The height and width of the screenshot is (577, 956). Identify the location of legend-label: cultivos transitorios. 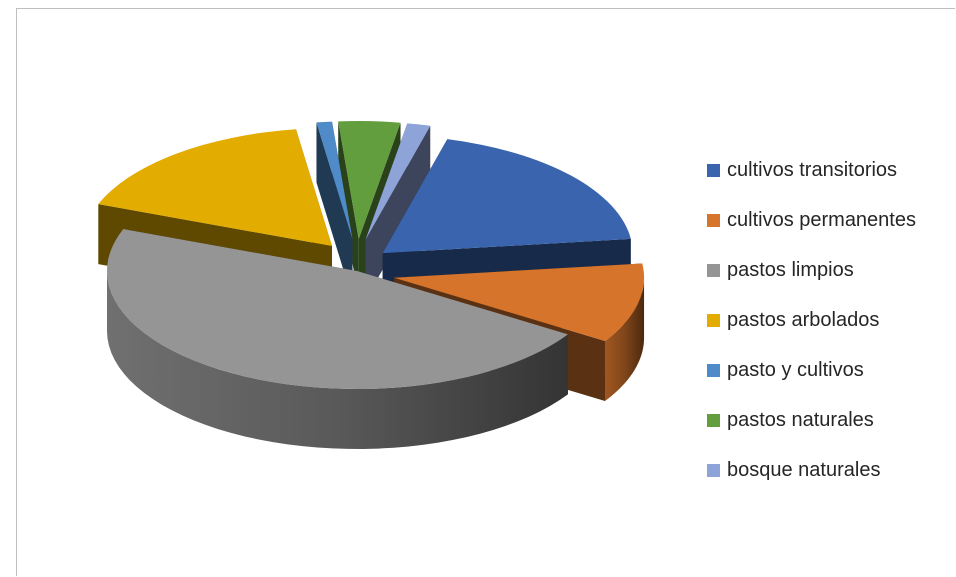
(812, 169).